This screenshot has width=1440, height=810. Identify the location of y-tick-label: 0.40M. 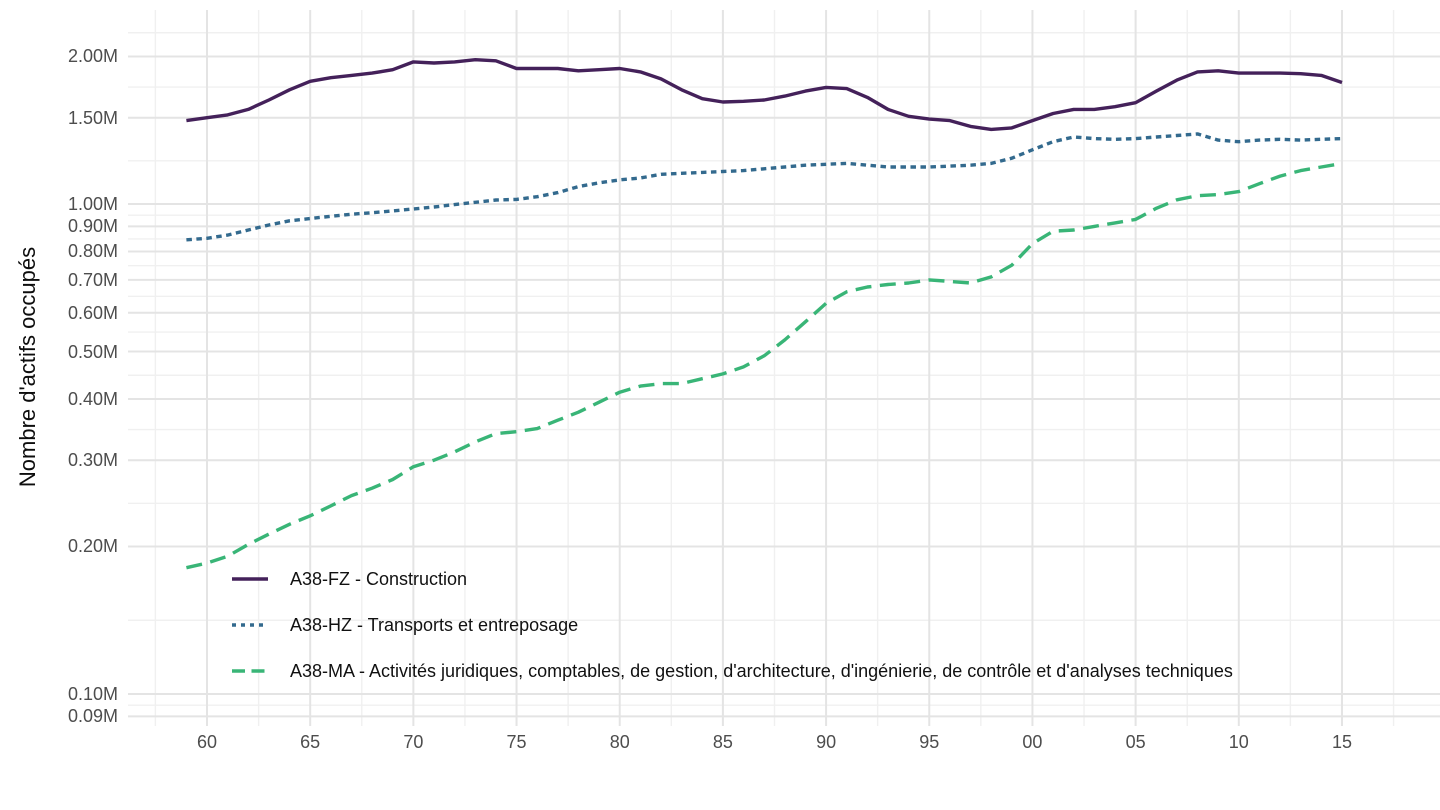
(92, 398).